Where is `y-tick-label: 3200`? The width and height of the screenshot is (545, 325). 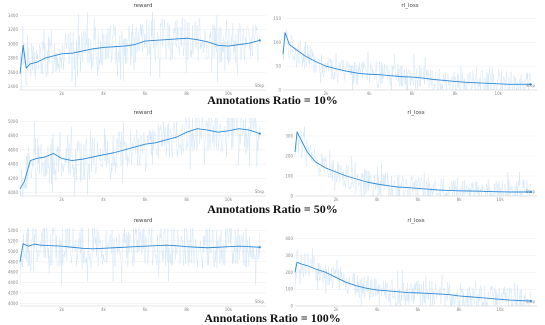
y-tick-label: 3200 is located at coordinates (13, 29).